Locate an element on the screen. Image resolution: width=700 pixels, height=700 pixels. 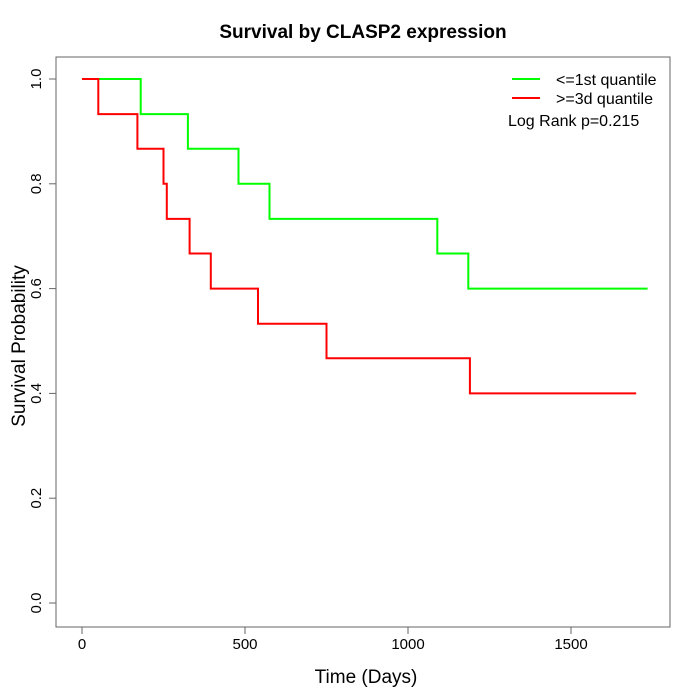
y-tick-label: 0.4 is located at coordinates (36, 393).